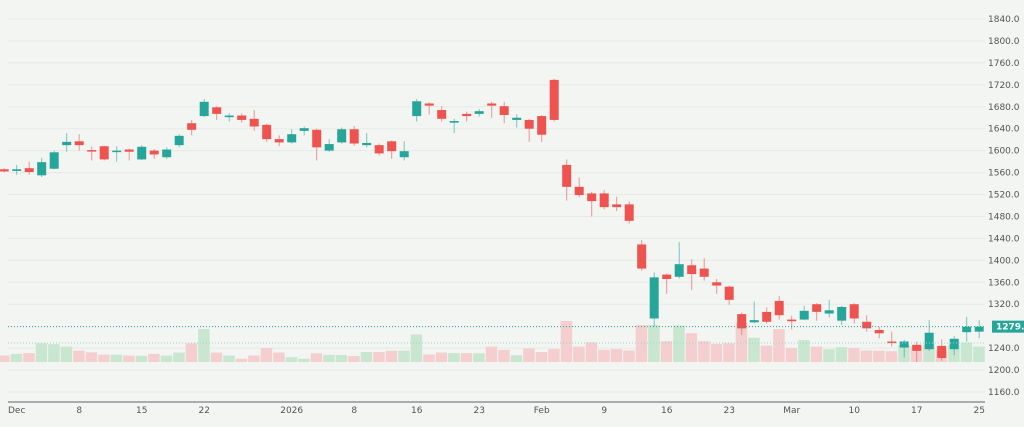 This screenshot has height=427, width=1024. What do you see at coordinates (1004, 174) in the screenshot?
I see `y-tick-label: 1560.0` at bounding box center [1004, 174].